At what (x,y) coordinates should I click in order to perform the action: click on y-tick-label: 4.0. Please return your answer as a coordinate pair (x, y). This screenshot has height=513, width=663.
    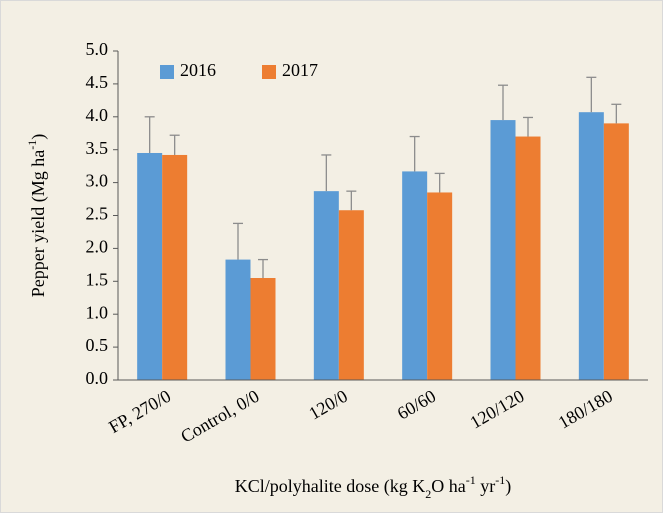
    Looking at the image, I should click on (97, 115).